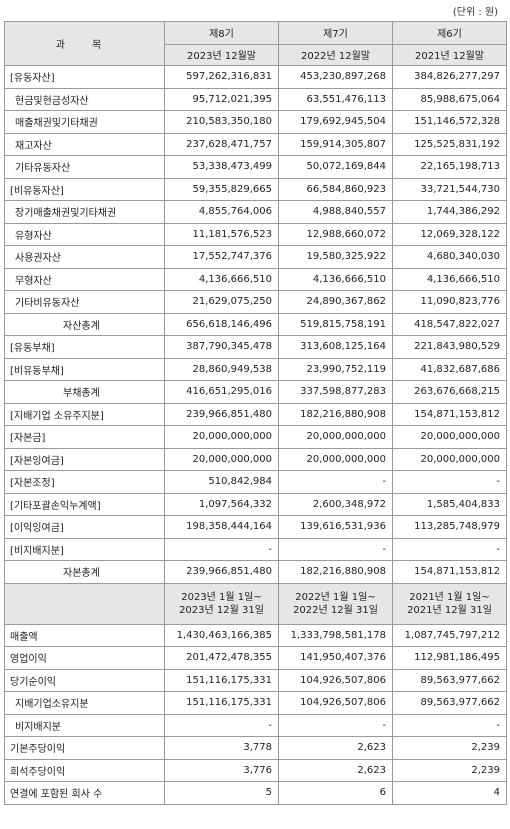  Describe the element at coordinates (449, 167) in the screenshot. I see `row-value: 22,165,198,713` at that location.